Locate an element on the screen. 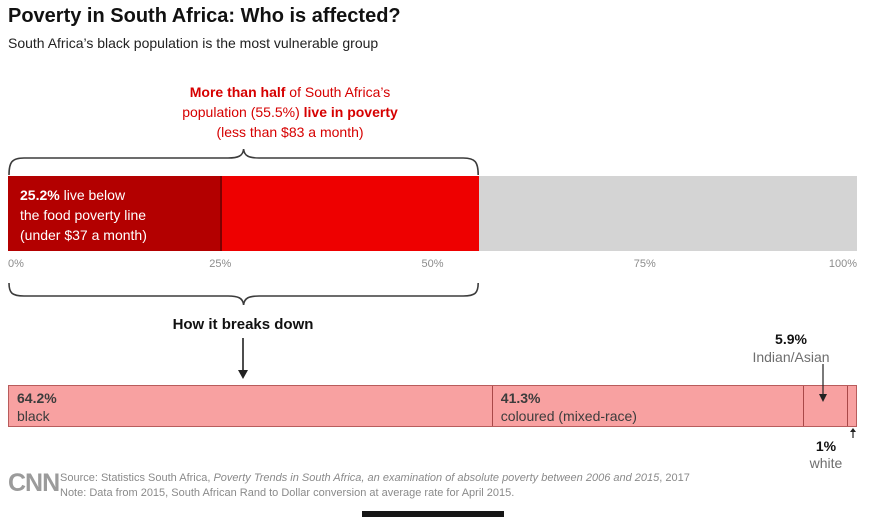 The width and height of the screenshot is (871, 517). annotation-bold-1: More than half is located at coordinates (237, 92).